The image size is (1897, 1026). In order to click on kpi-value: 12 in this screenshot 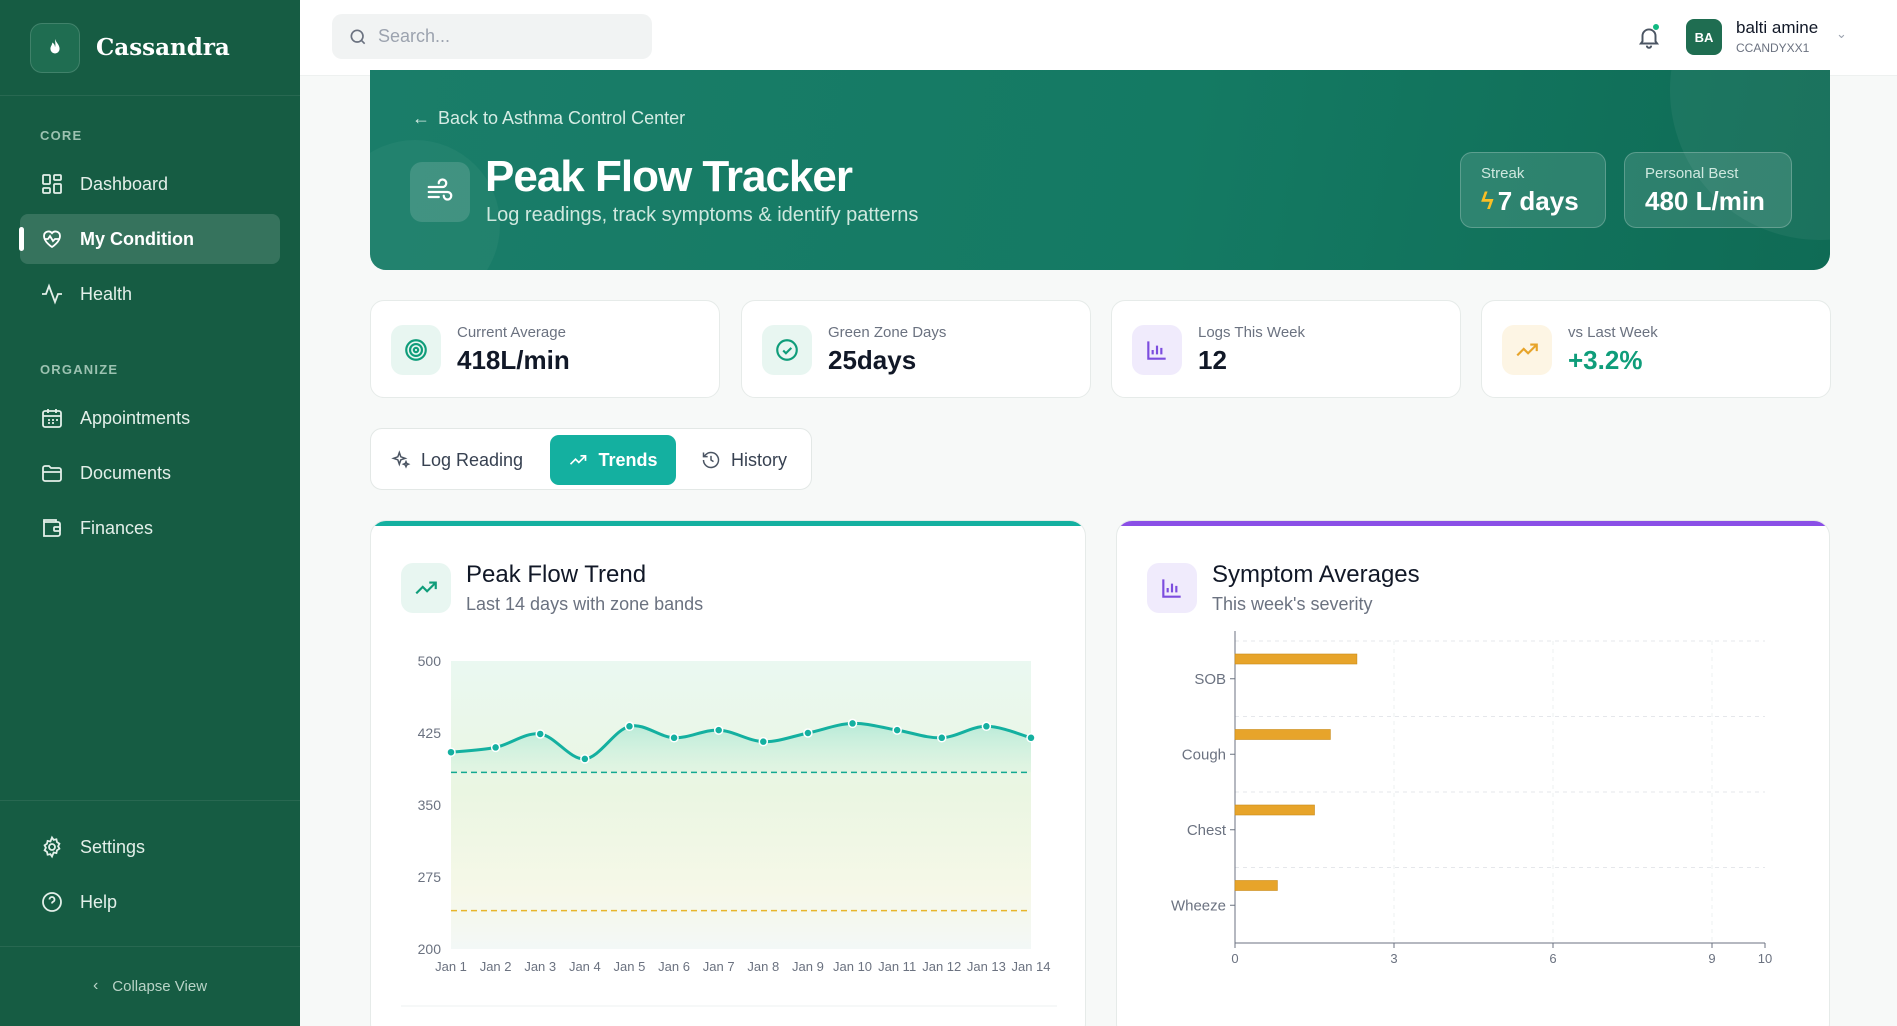, I will do `click(1212, 360)`.